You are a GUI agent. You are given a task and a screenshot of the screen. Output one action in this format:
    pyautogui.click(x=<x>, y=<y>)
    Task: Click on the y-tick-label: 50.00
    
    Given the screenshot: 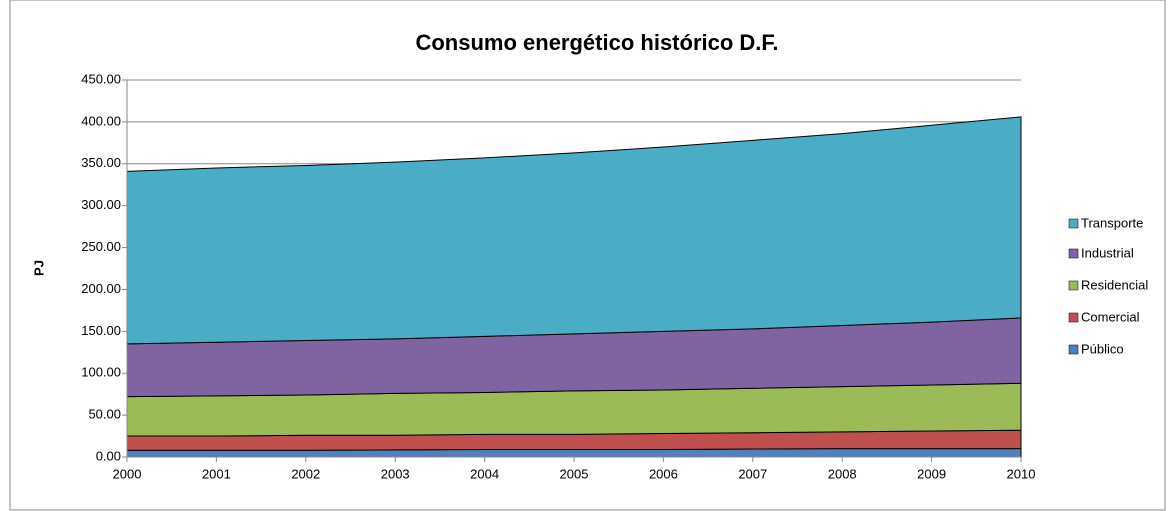 What is the action you would take?
    pyautogui.click(x=104, y=414)
    